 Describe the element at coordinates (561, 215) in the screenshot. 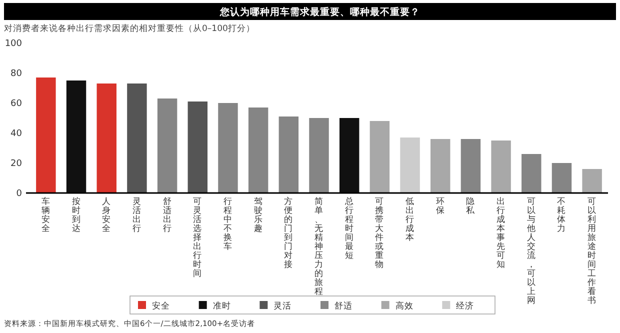

I see `x-tick-label: 不耗体力` at that location.